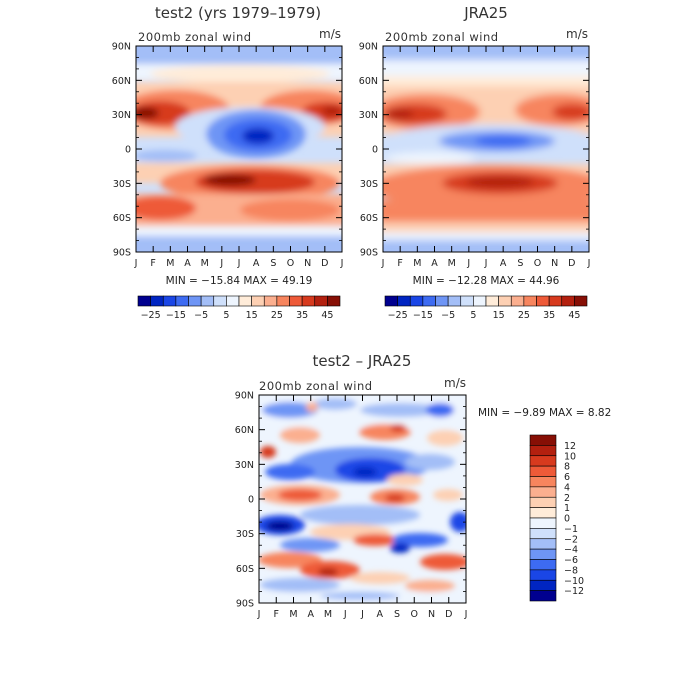  Describe the element at coordinates (368, 115) in the screenshot. I see `y-tick-label: 30N` at that location.